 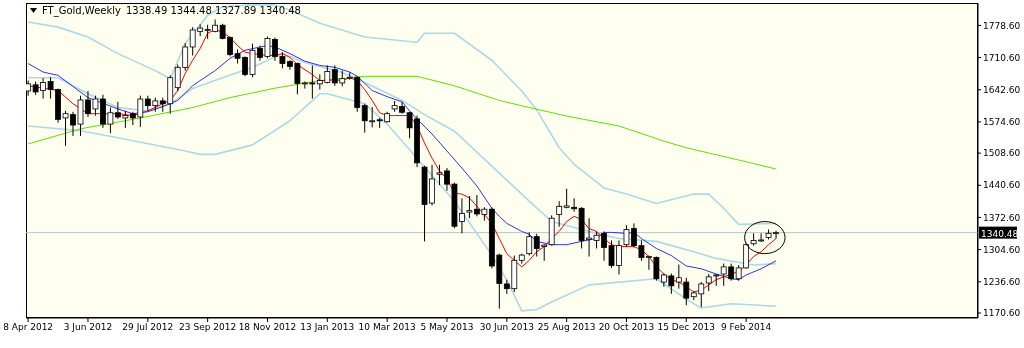 I want to click on x-tick-label: 23 Sep 2012, so click(x=208, y=327).